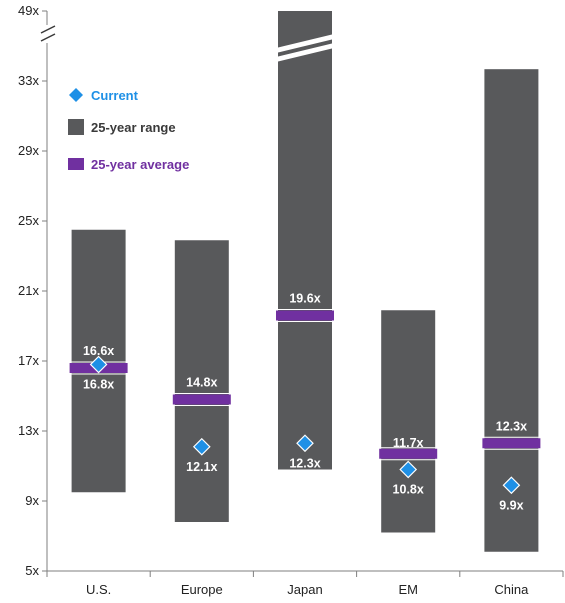  I want to click on average-label: 16.6x, so click(98, 351).